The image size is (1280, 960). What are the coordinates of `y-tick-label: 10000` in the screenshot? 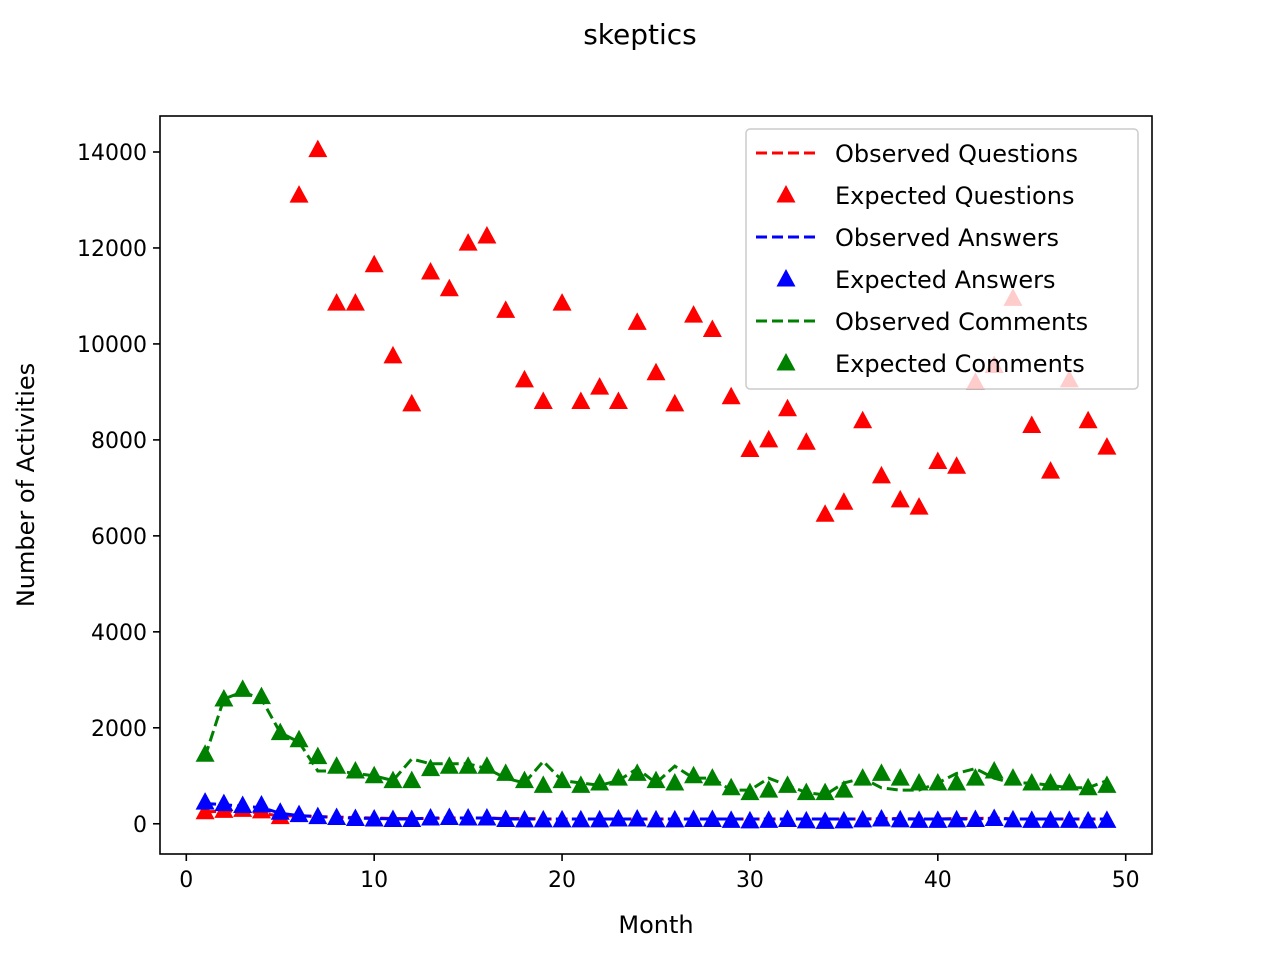 It's located at (112, 345).